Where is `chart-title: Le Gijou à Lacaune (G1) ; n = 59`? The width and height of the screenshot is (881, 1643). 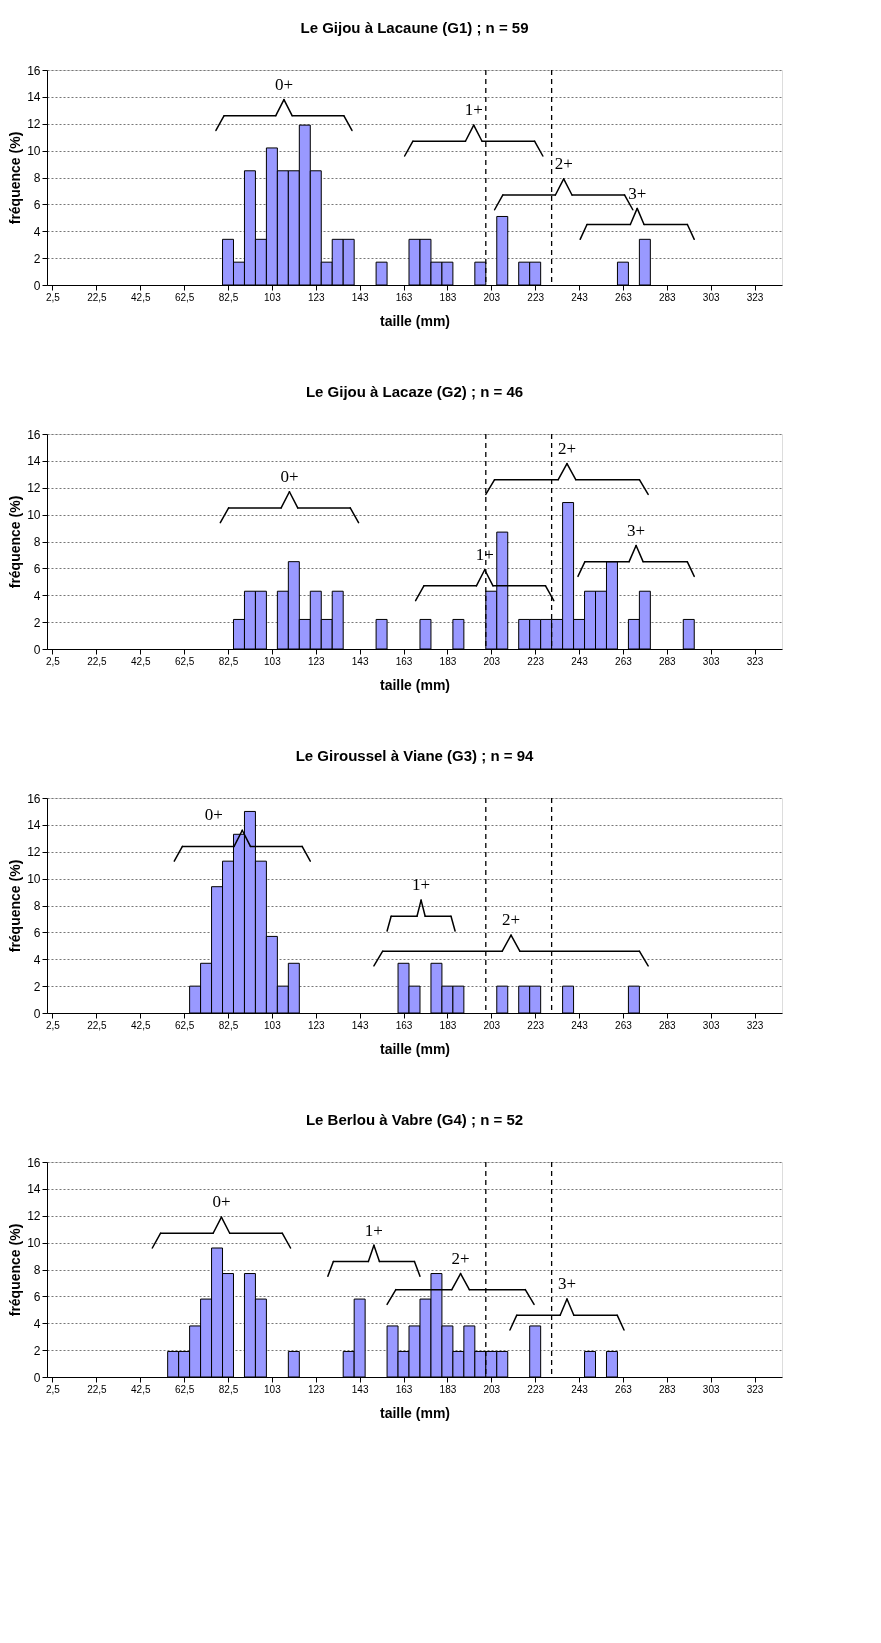
chart-title: Le Gijou à Lacaune (G1) ; n = 59 is located at coordinates (414, 27).